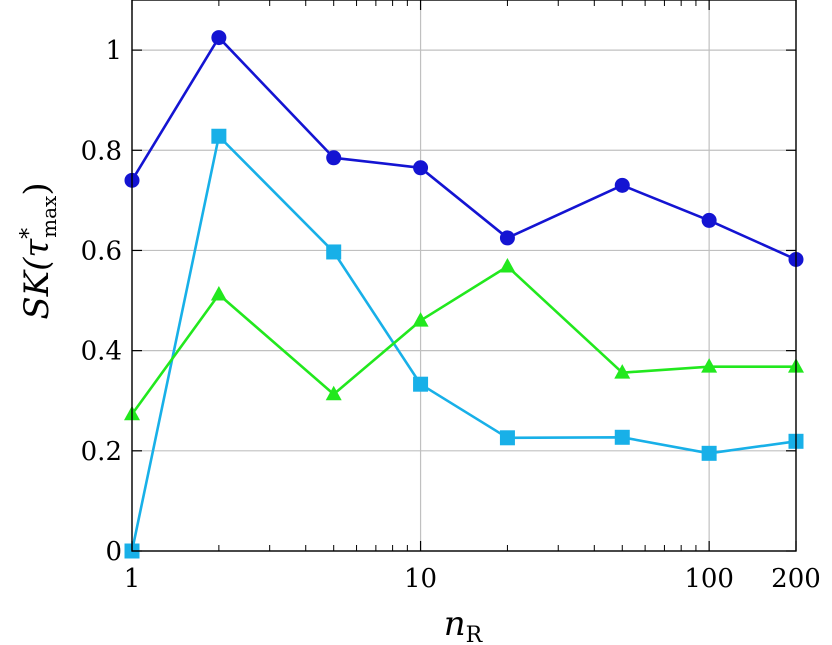 Image resolution: width=832 pixels, height=645 pixels. Describe the element at coordinates (37, 279) in the screenshot. I see `y-axis-title-main: SK(τ` at that location.